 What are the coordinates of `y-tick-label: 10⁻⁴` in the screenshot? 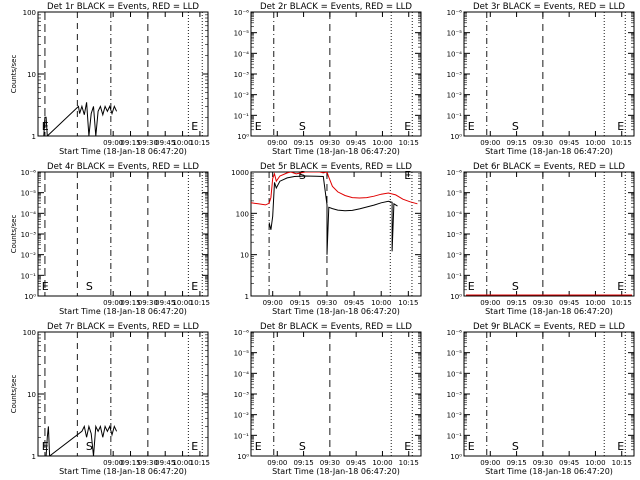 It's located at (455, 214).